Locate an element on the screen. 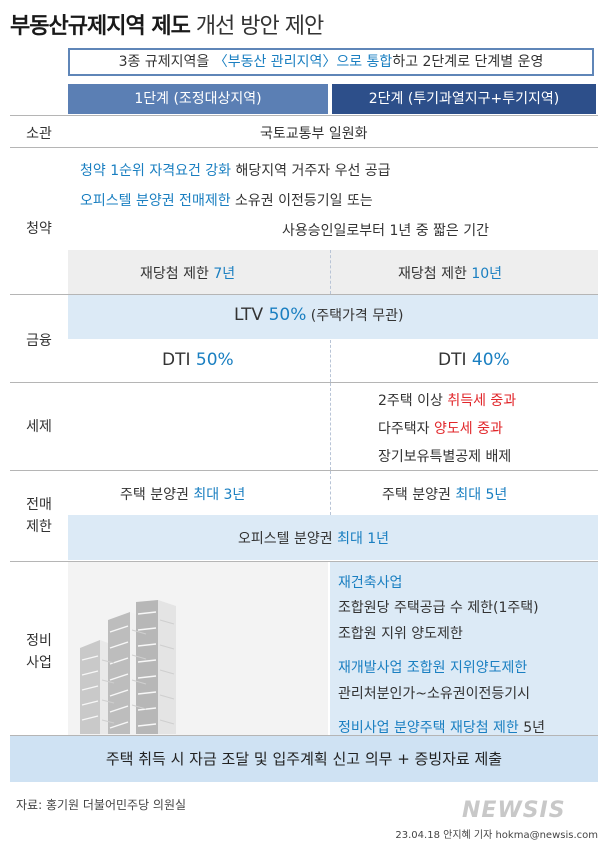  label-redevelop-1: 정비 is located at coordinates (39, 641).